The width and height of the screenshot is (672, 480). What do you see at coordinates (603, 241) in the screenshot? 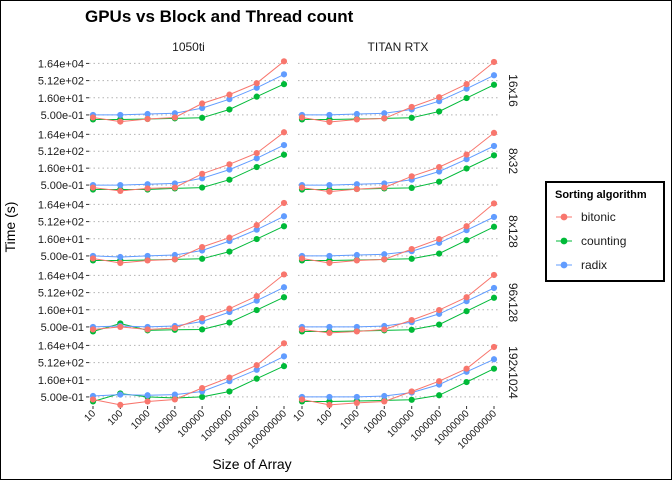
I see `legend-label-counting: counting` at bounding box center [603, 241].